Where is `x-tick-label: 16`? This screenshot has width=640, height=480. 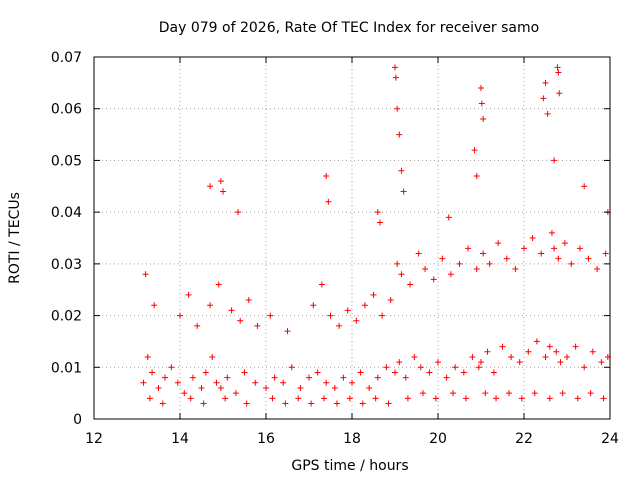
x-tick-label: 16 is located at coordinates (266, 439).